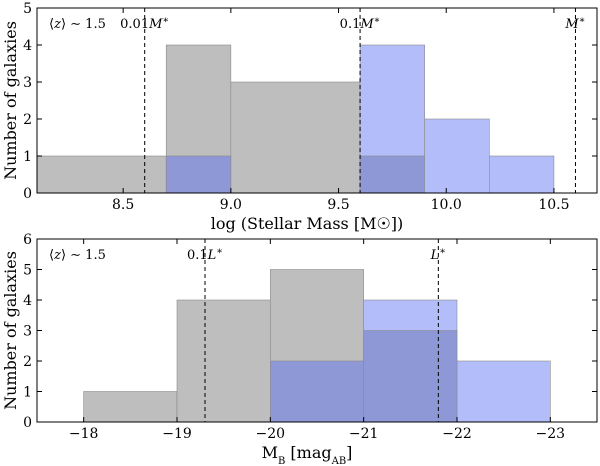 Image resolution: width=600 pixels, height=466 pixels. I want to click on x-tick-label: −19, so click(177, 434).